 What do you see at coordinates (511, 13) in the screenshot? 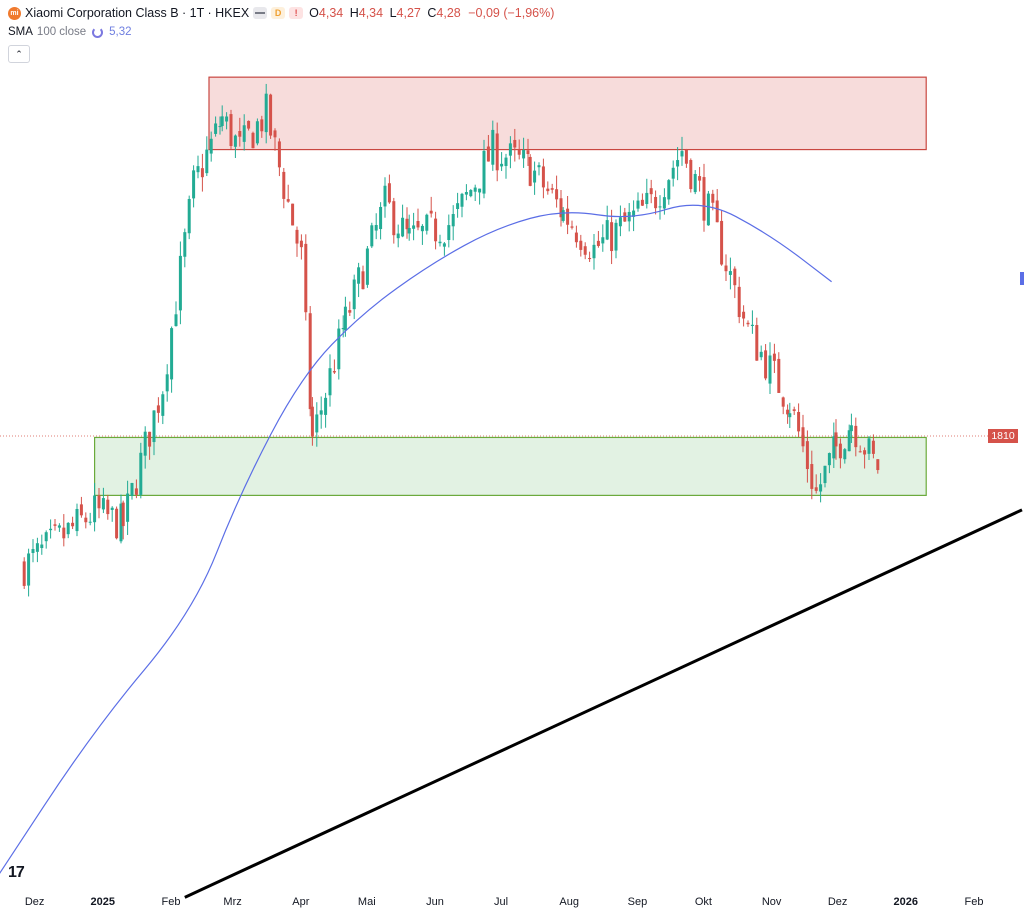
I see `change-value: −0,09 (−1,96%)` at bounding box center [511, 13].